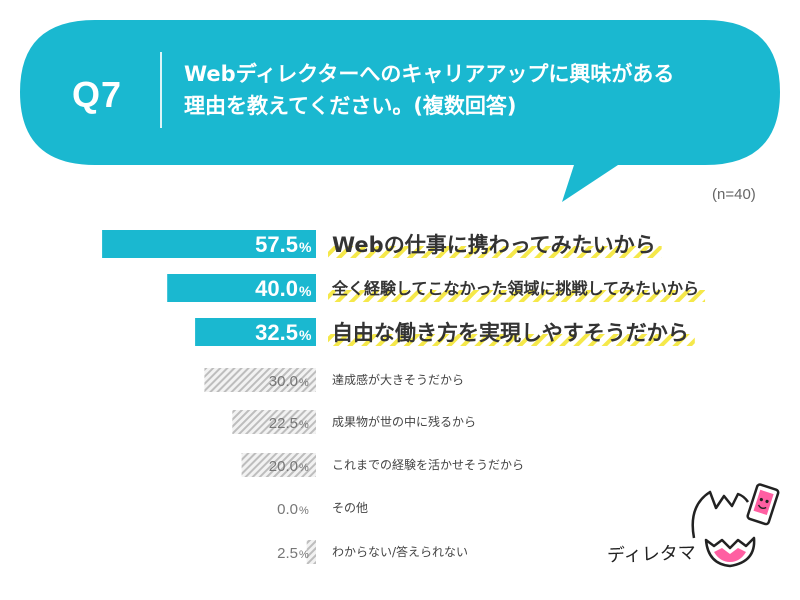 This screenshot has height=600, width=800. What do you see at coordinates (305, 335) in the screenshot?
I see `data-label-unit-3: %` at bounding box center [305, 335].